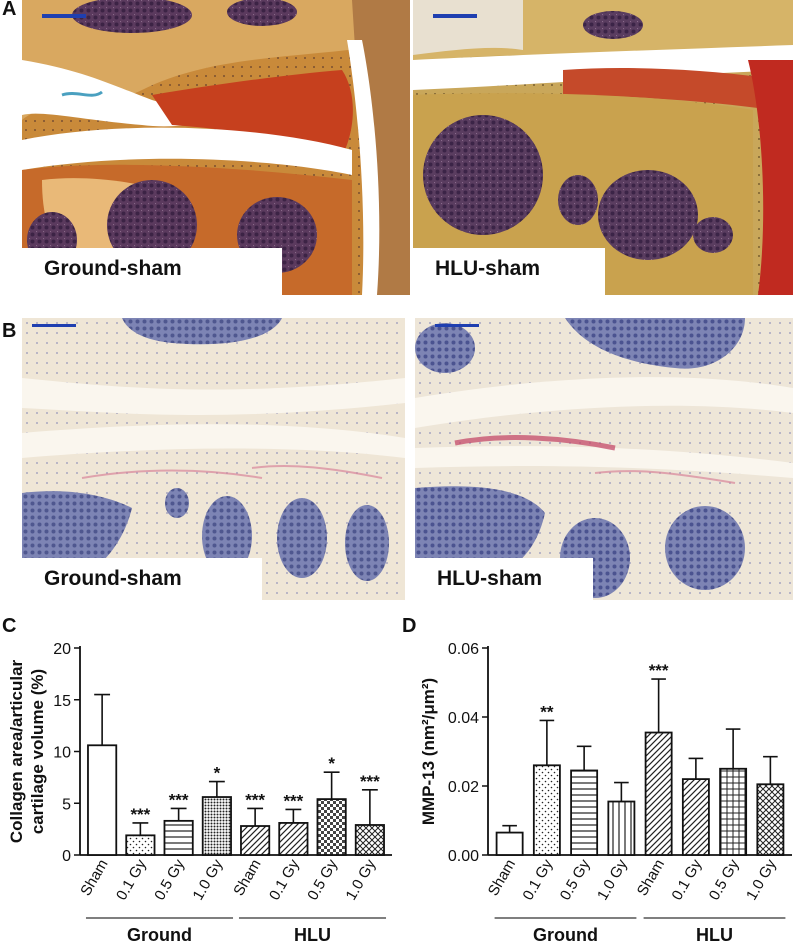 This screenshot has height=949, width=800. I want to click on micrograph-b-ground-sham: Ground-sham, so click(213, 459).